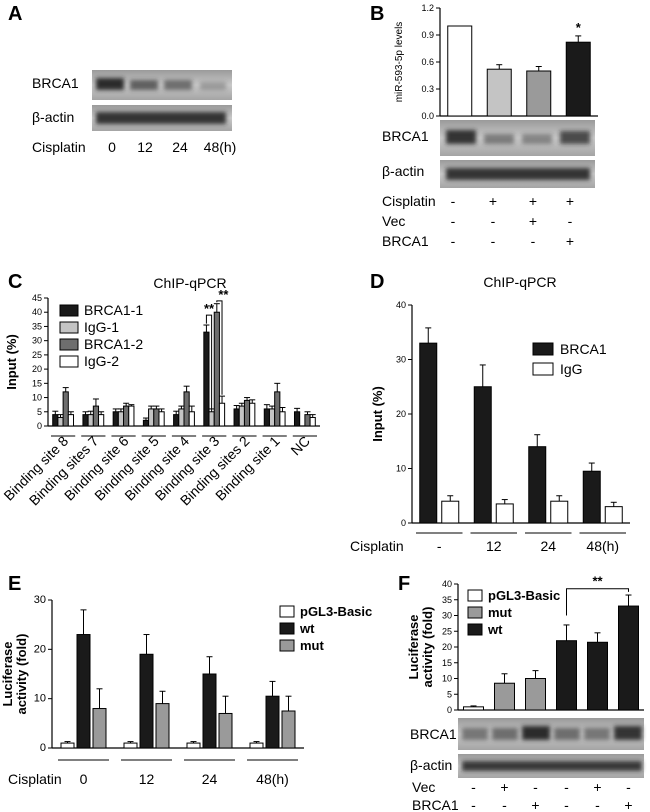 The height and width of the screenshot is (812, 650). Describe the element at coordinates (401, 360) in the screenshot. I see `panel-d-y-tick-label: 30` at that location.